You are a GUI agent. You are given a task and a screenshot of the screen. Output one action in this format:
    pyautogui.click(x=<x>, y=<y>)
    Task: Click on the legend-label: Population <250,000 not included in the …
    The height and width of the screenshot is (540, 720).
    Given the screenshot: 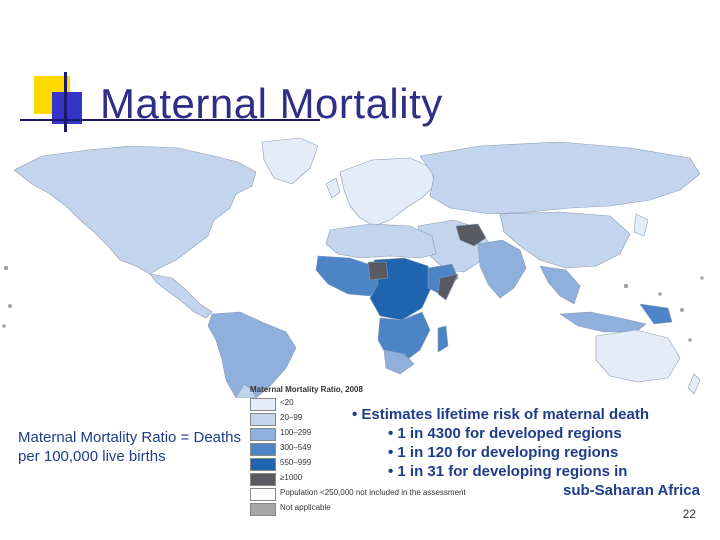 What is the action you would take?
    pyautogui.click(x=373, y=492)
    